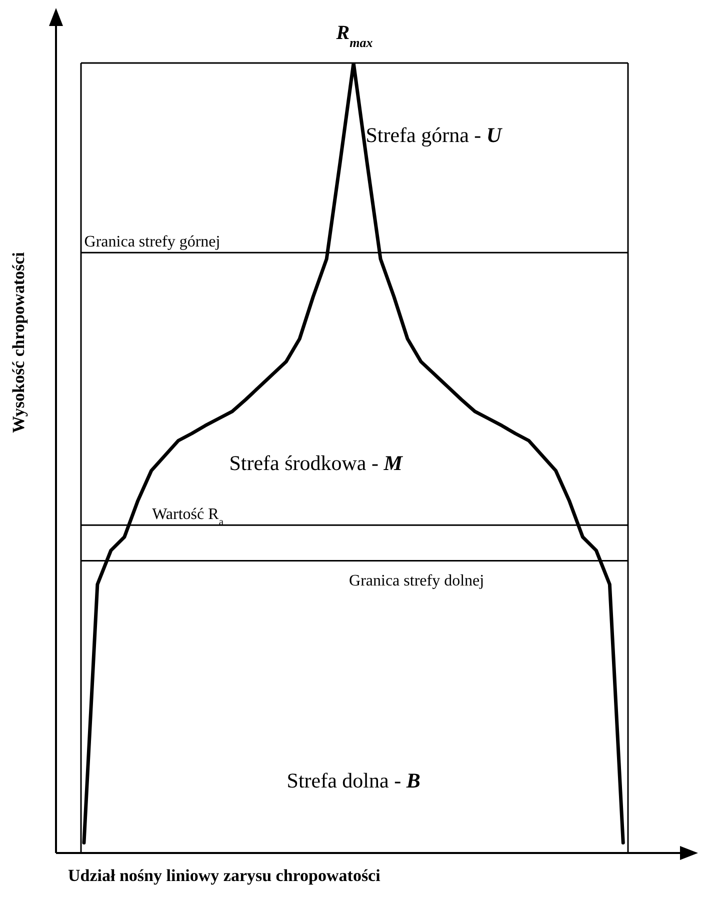  Describe the element at coordinates (435, 135) in the screenshot. I see `annotation: Strefa górna - U` at that location.